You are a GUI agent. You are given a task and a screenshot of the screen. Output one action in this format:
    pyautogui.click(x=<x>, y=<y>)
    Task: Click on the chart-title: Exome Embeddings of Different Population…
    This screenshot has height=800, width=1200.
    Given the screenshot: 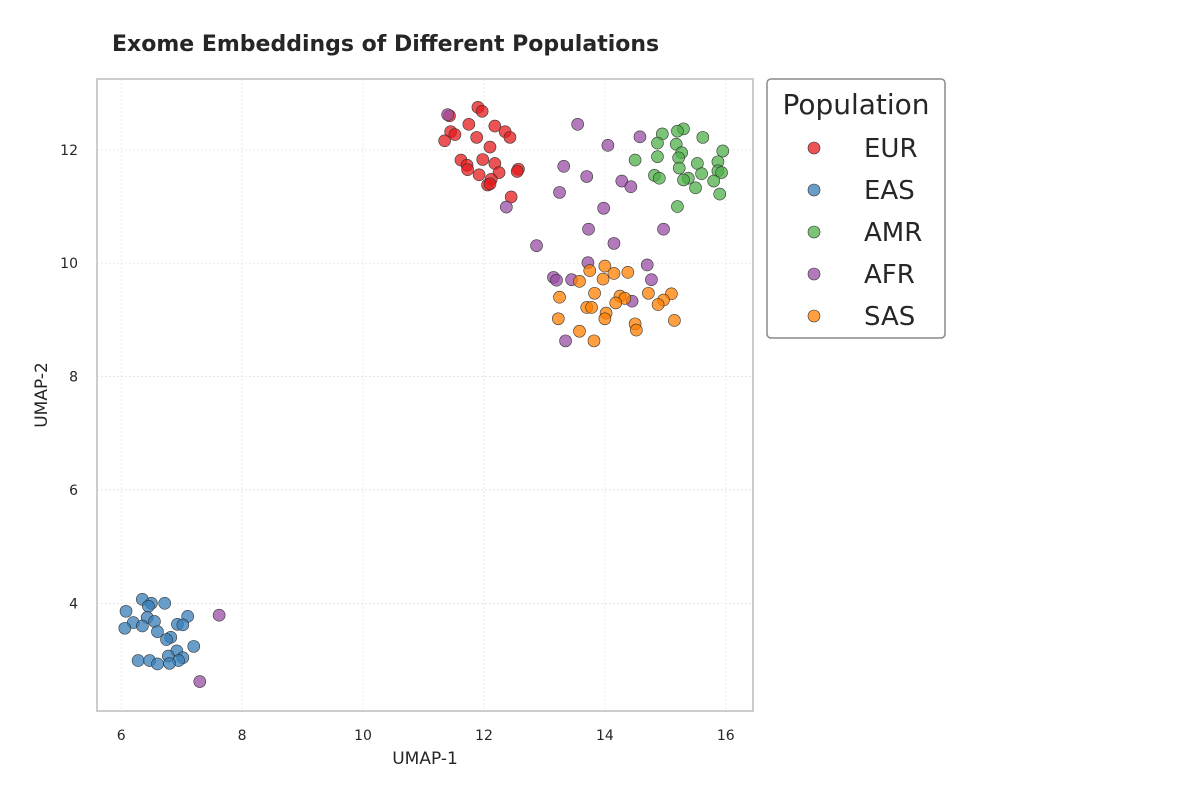 What is the action you would take?
    pyautogui.click(x=385, y=44)
    